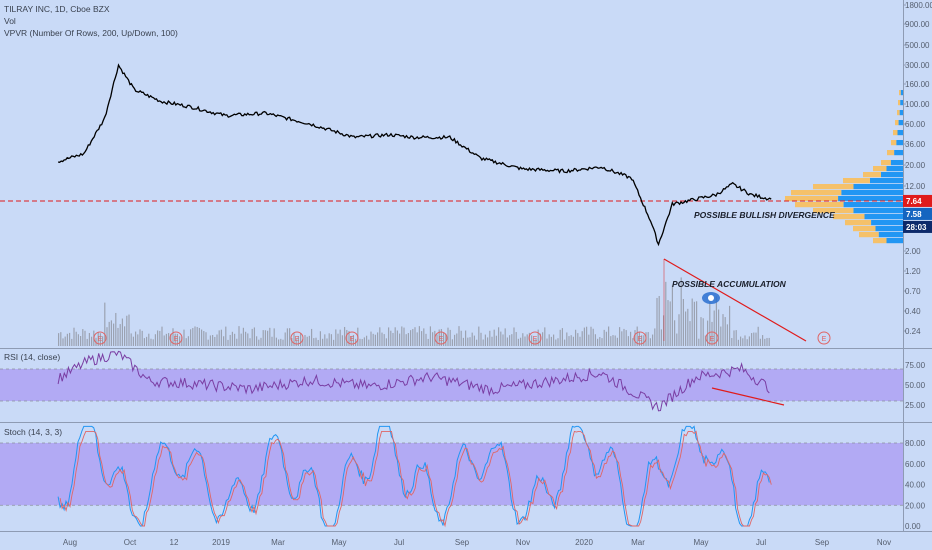  What do you see at coordinates (584, 542) in the screenshot?
I see `time-tick-label: 2020` at bounding box center [584, 542].